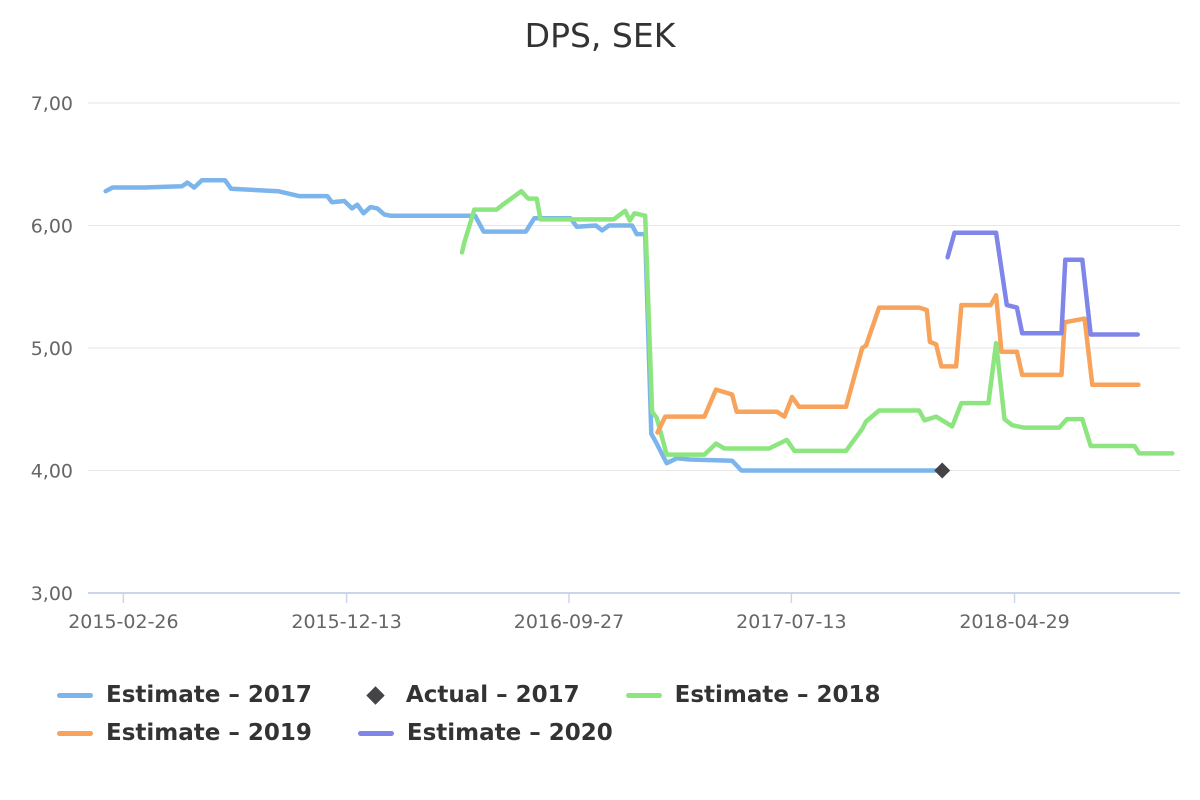 Image resolution: width=1200 pixels, height=800 pixels. Describe the element at coordinates (942, 470) in the screenshot. I see `actual-diamond-marker` at that location.